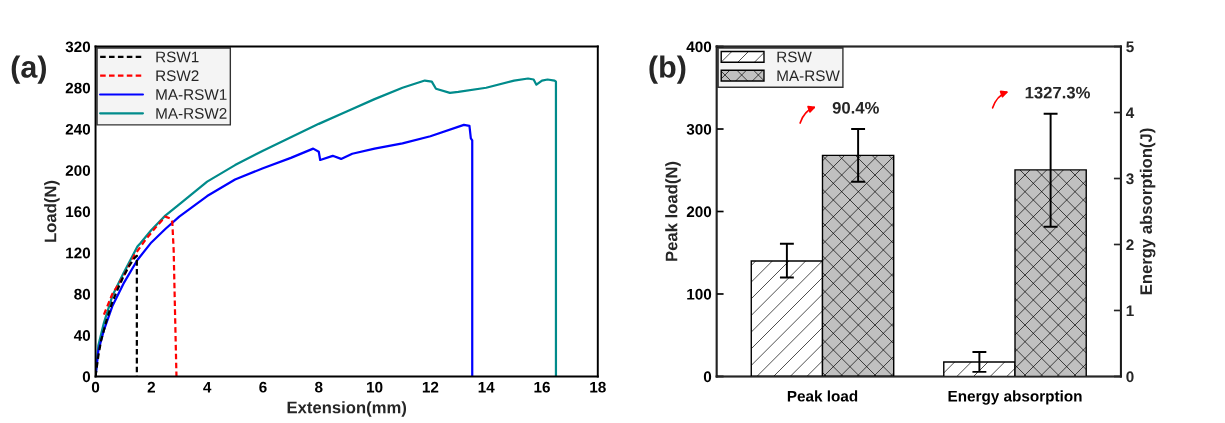 Image resolution: width=1225 pixels, height=423 pixels. What do you see at coordinates (347, 409) in the screenshot?
I see `x-axis-title: Extension(mm)` at bounding box center [347, 409].